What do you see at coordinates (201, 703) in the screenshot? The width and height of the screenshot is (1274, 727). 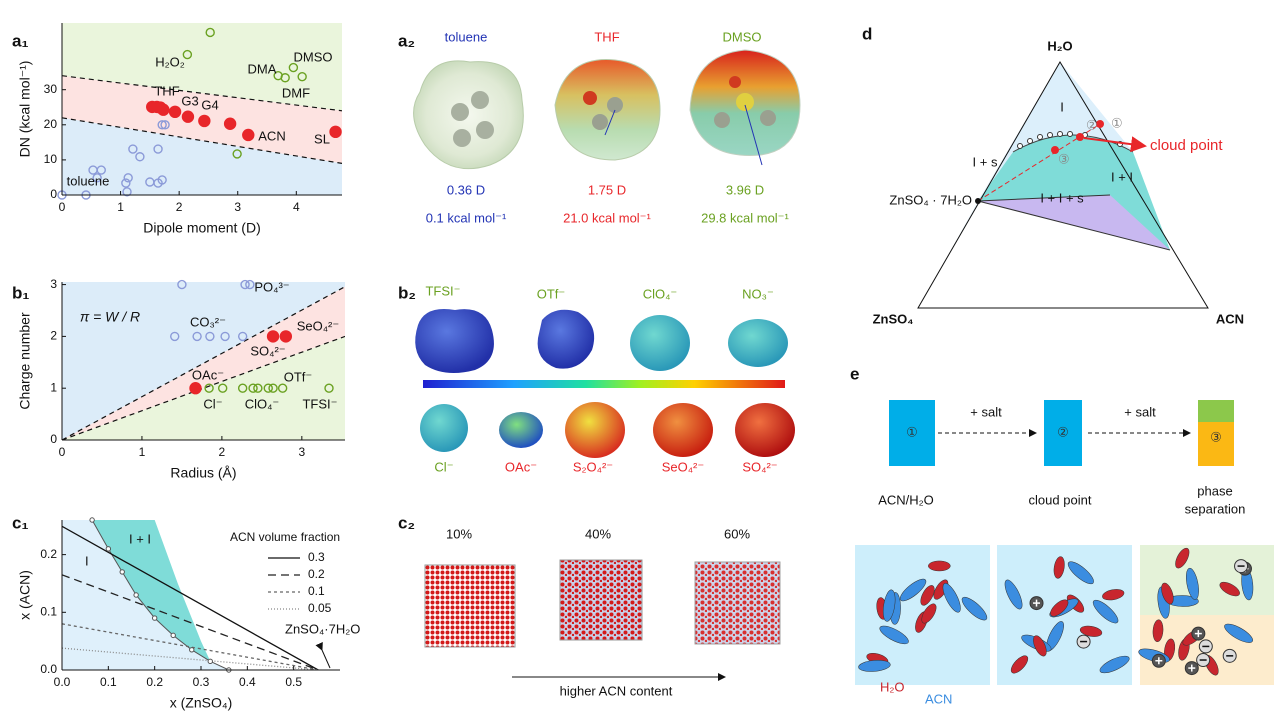 I see `x-axis-label: x (ZnSO₄)` at bounding box center [201, 703].